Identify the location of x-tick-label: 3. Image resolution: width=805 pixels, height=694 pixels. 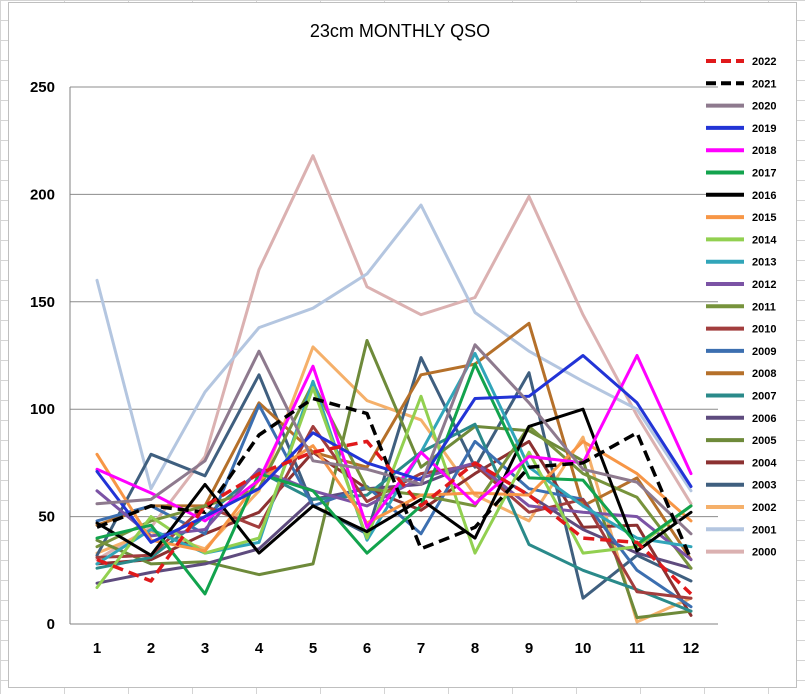
(205, 648).